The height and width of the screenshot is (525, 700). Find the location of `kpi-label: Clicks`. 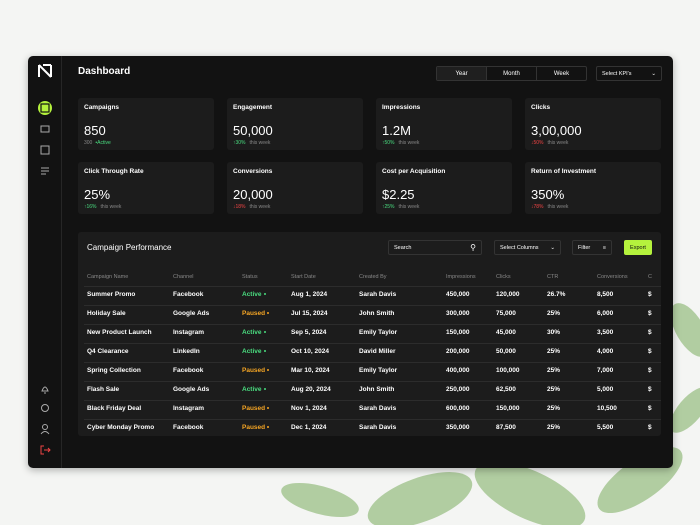

kpi-label: Clicks is located at coordinates (541, 107).